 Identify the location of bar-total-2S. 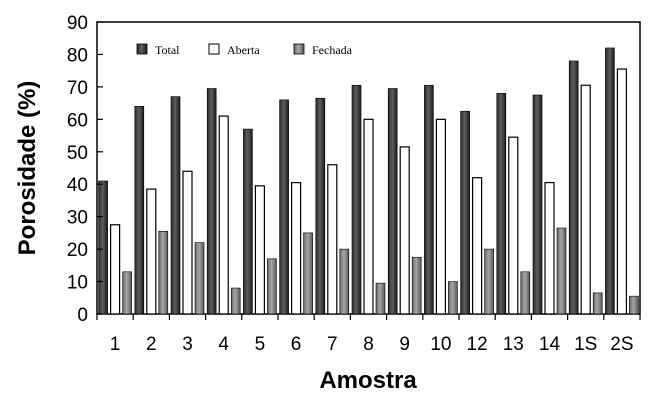
(610, 181).